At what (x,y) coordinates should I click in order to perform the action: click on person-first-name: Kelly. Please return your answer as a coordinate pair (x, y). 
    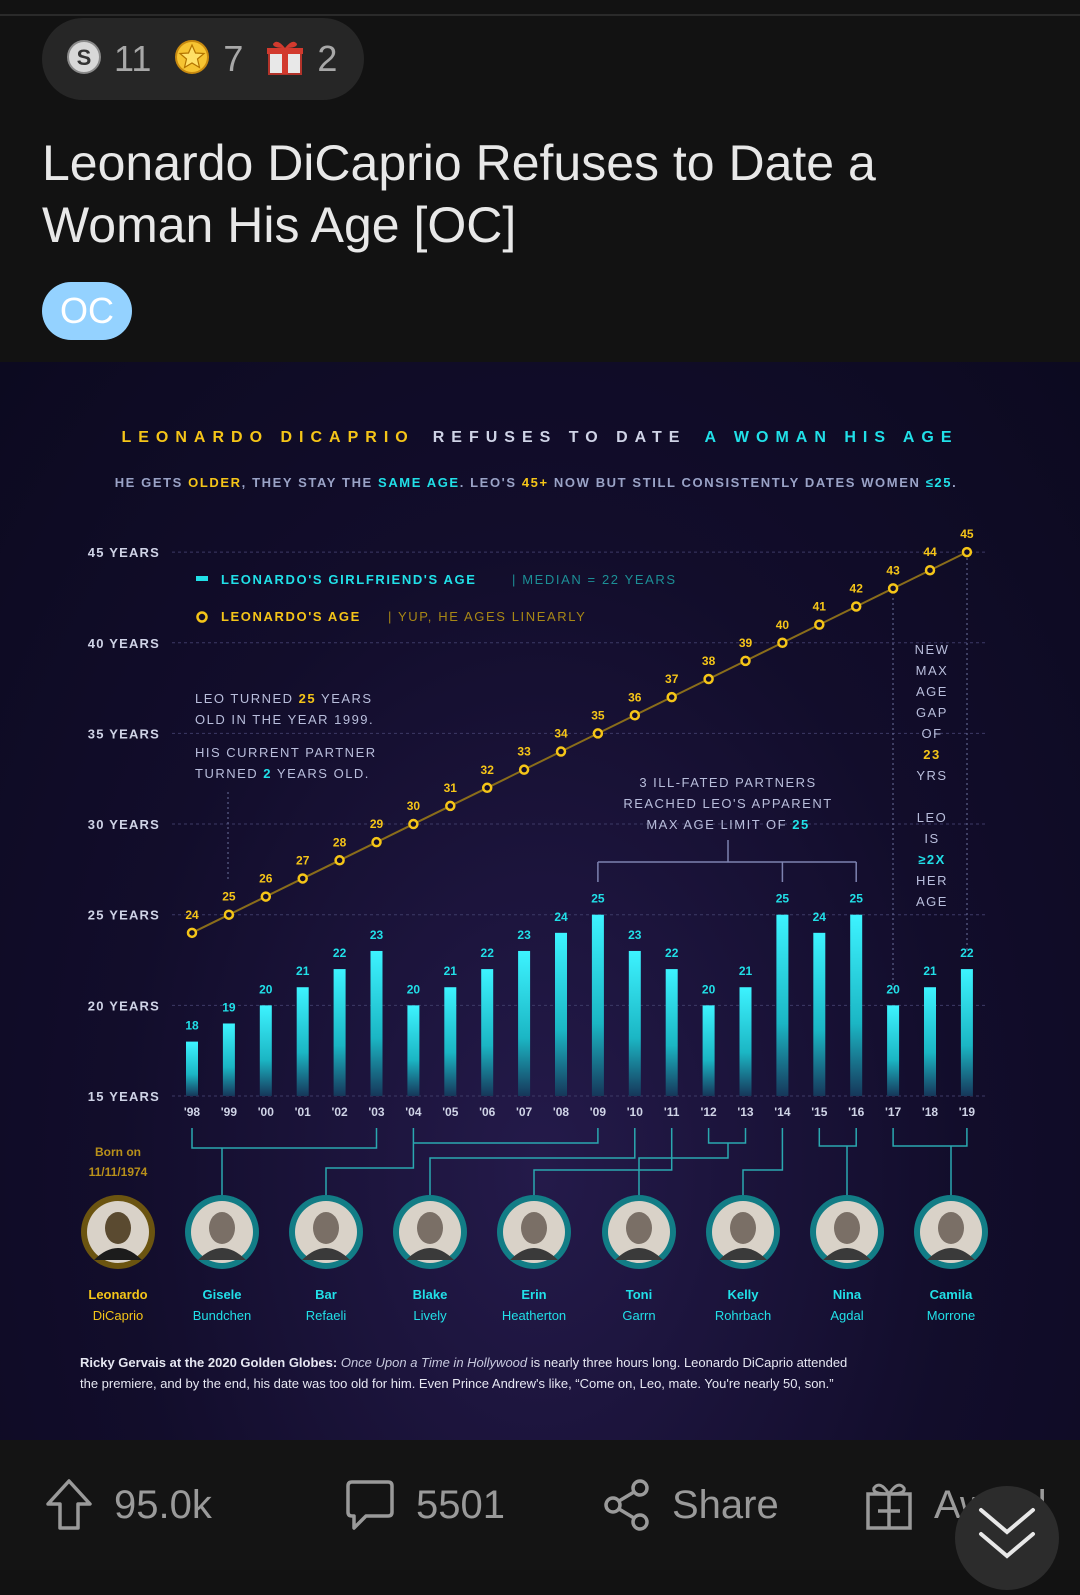
    Looking at the image, I should click on (743, 1294).